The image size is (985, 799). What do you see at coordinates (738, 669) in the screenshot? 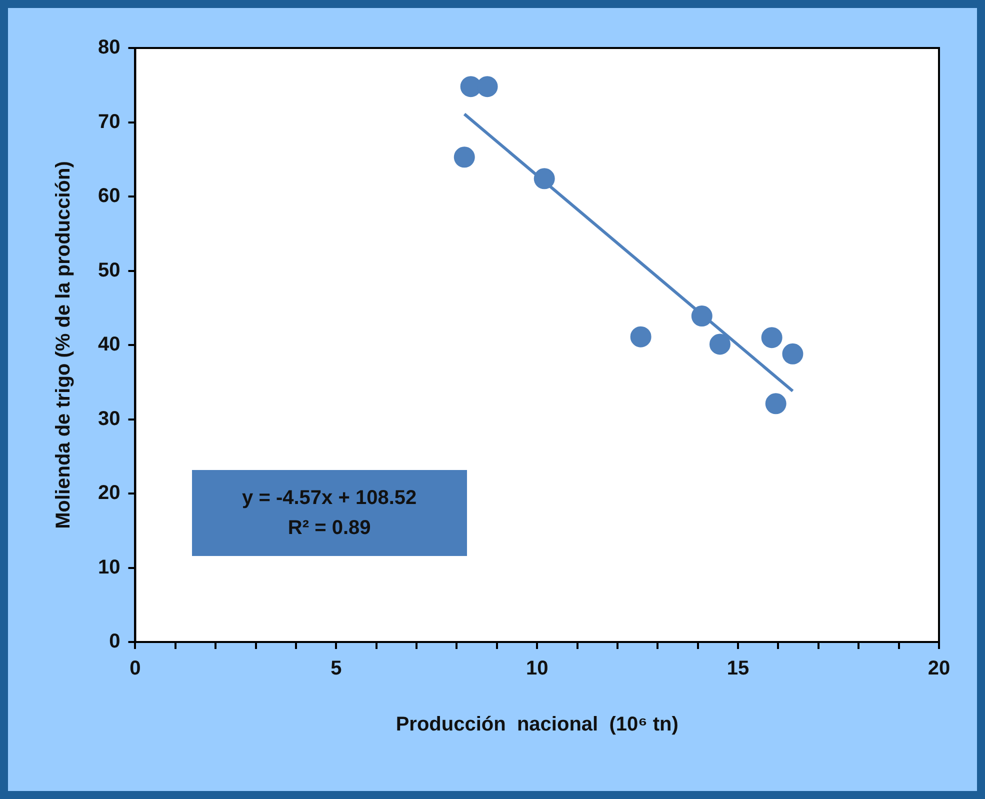
I see `x-tick-label: 15` at bounding box center [738, 669].